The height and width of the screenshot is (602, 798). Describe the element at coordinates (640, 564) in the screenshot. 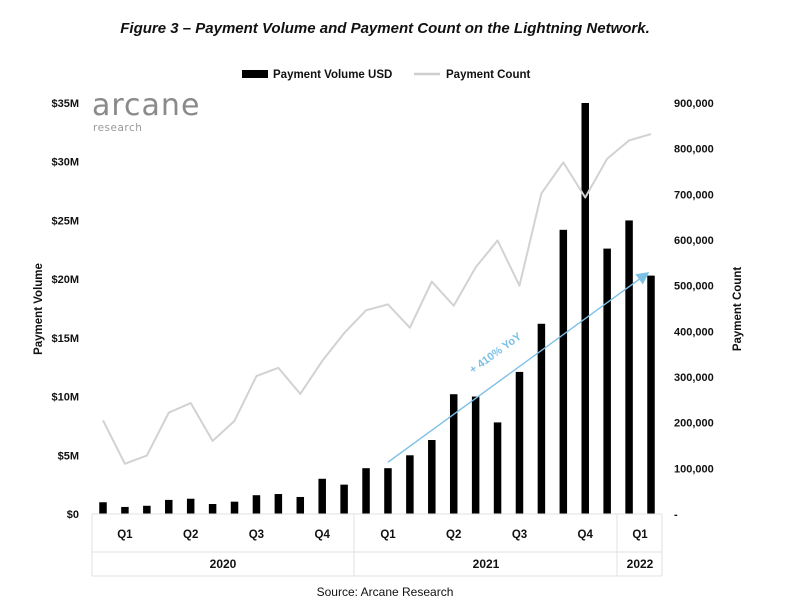

I see `year-label: 2022` at that location.